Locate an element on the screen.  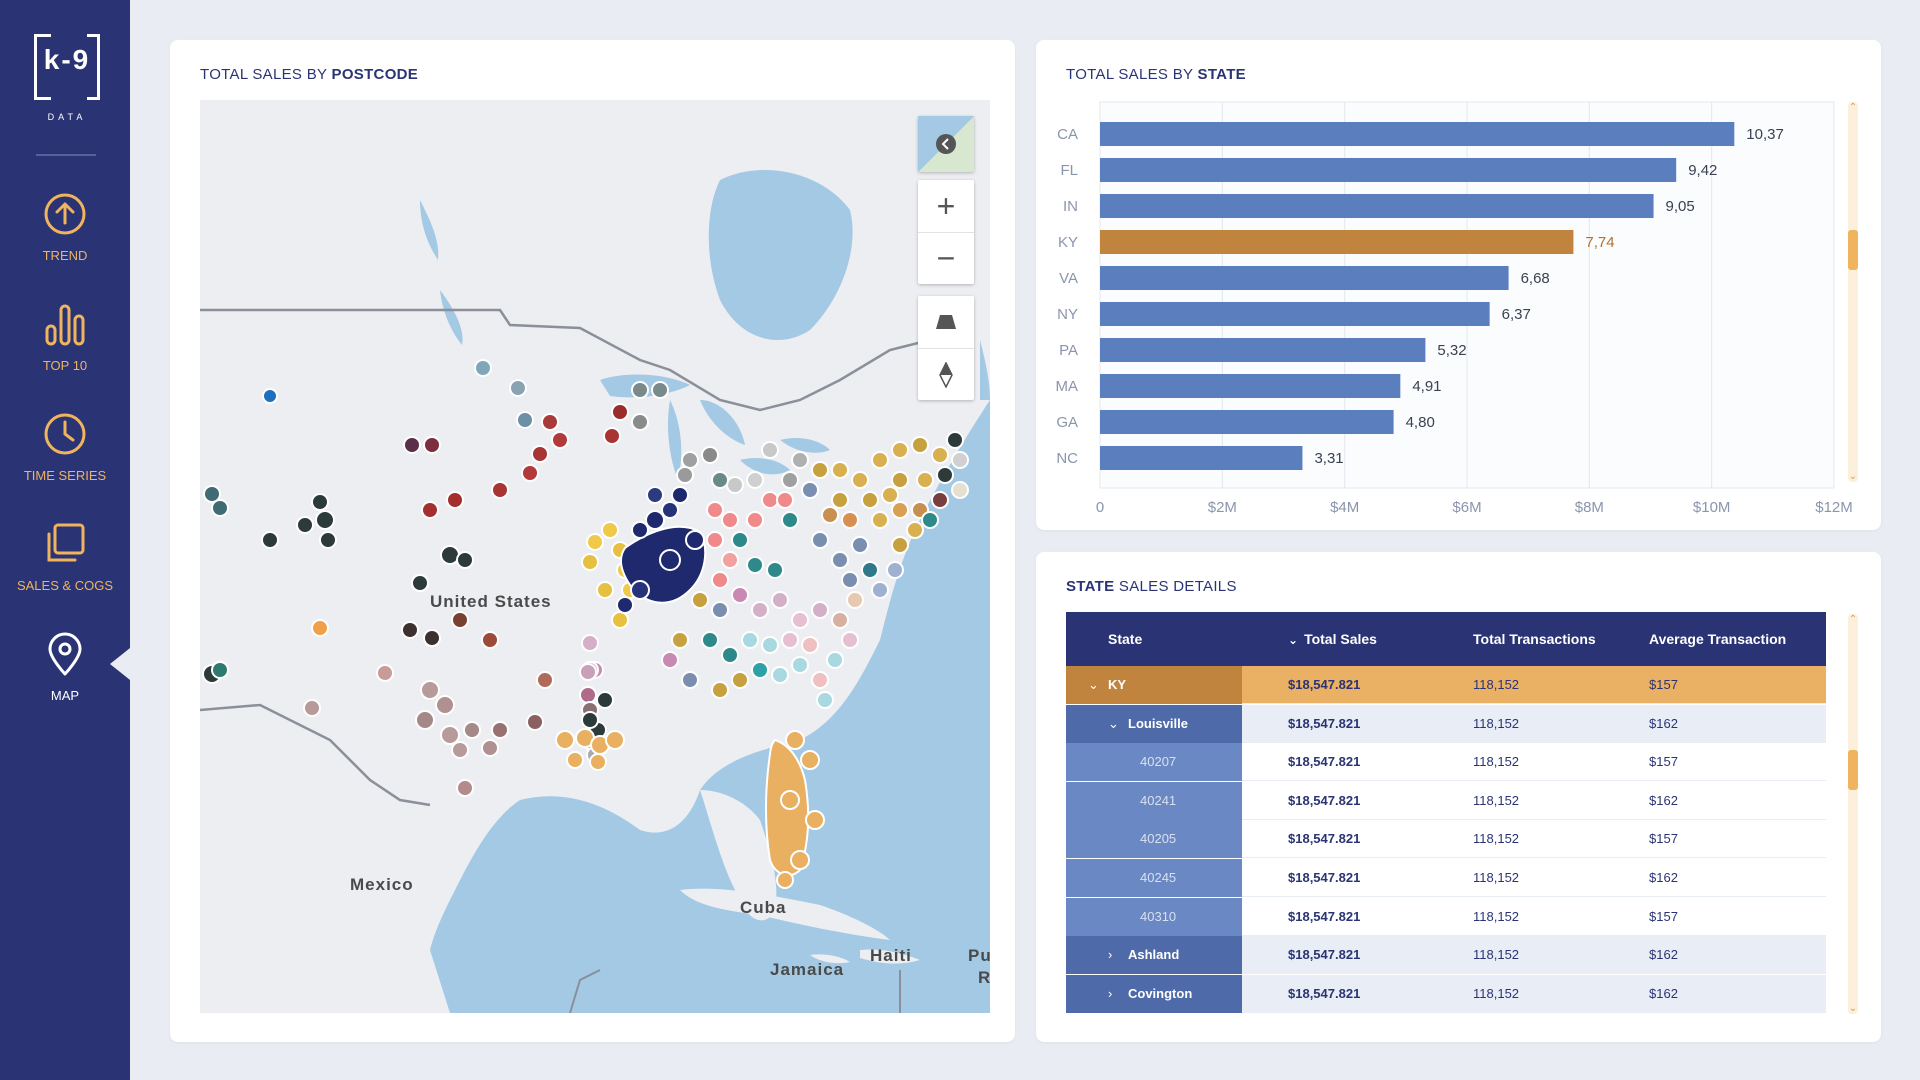
table-row: 40205 $18,547.821 118,152 $157 is located at coordinates (1446, 839).